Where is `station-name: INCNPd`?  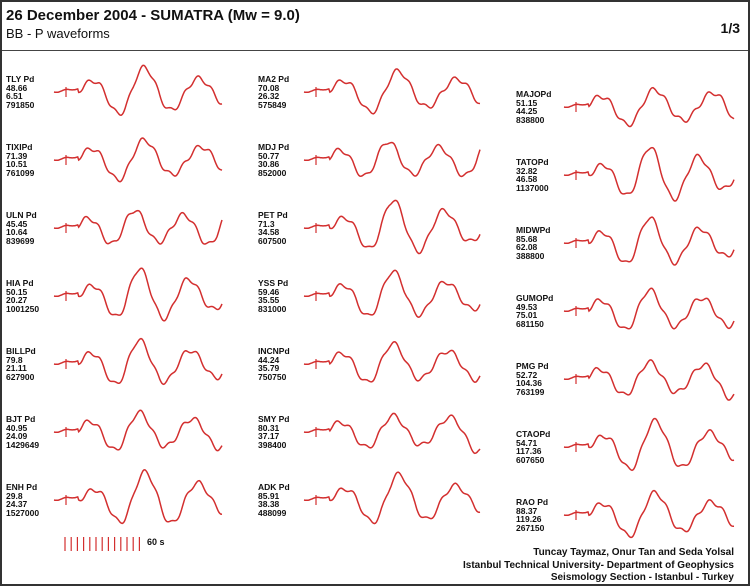
station-name: INCNPd is located at coordinates (274, 351).